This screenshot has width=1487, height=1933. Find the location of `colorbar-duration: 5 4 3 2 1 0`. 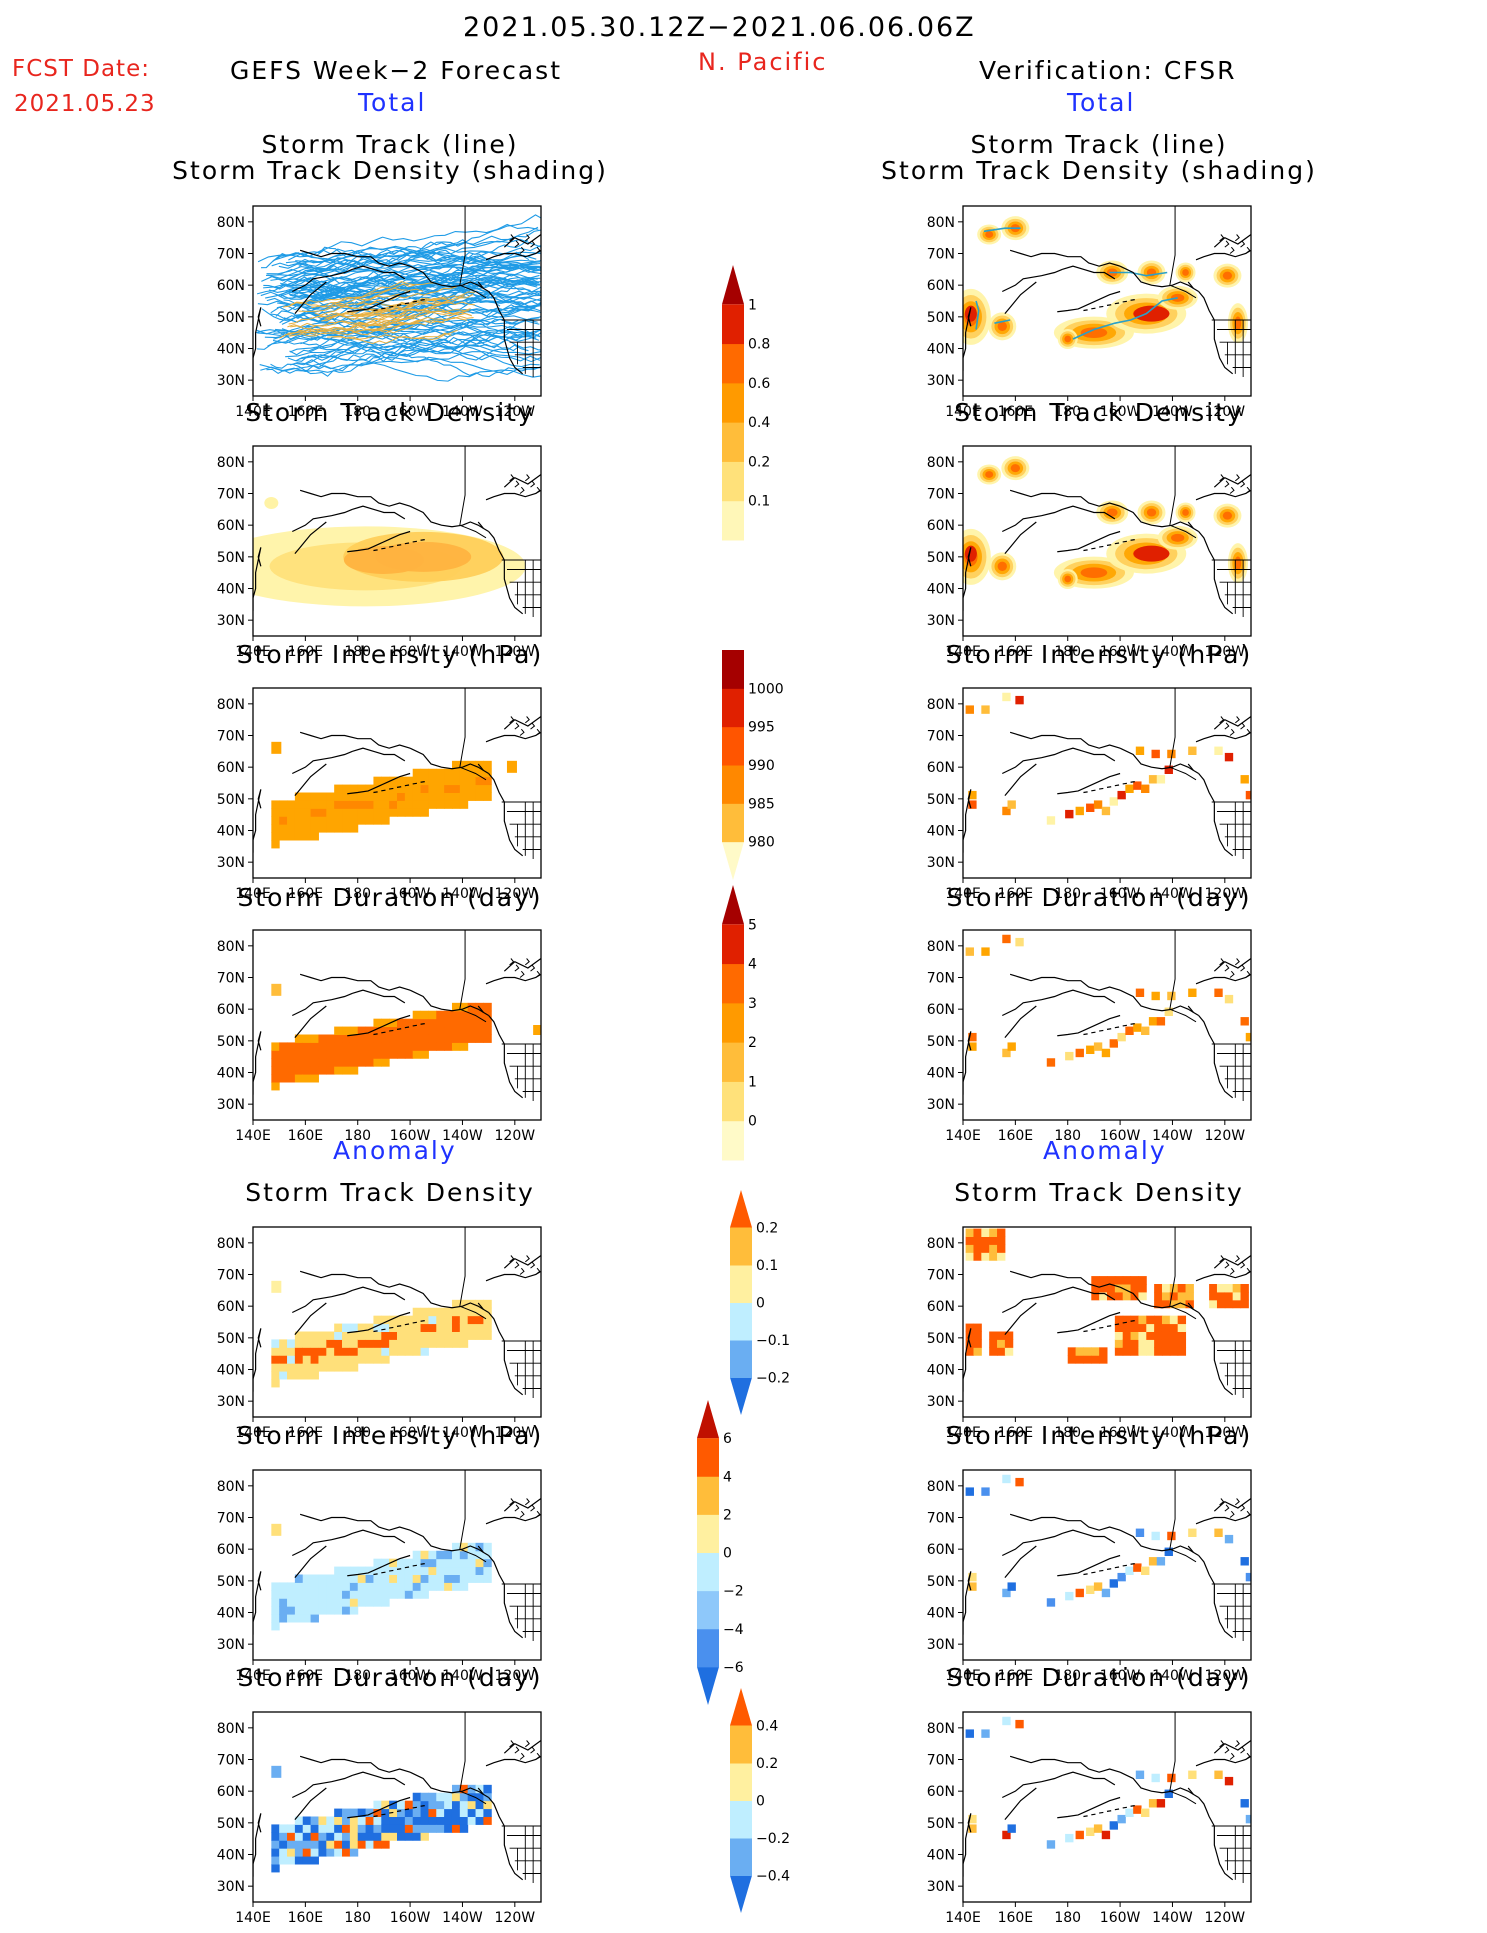

colorbar-duration: 5 4 3 2 1 0 is located at coordinates (739, 1023).